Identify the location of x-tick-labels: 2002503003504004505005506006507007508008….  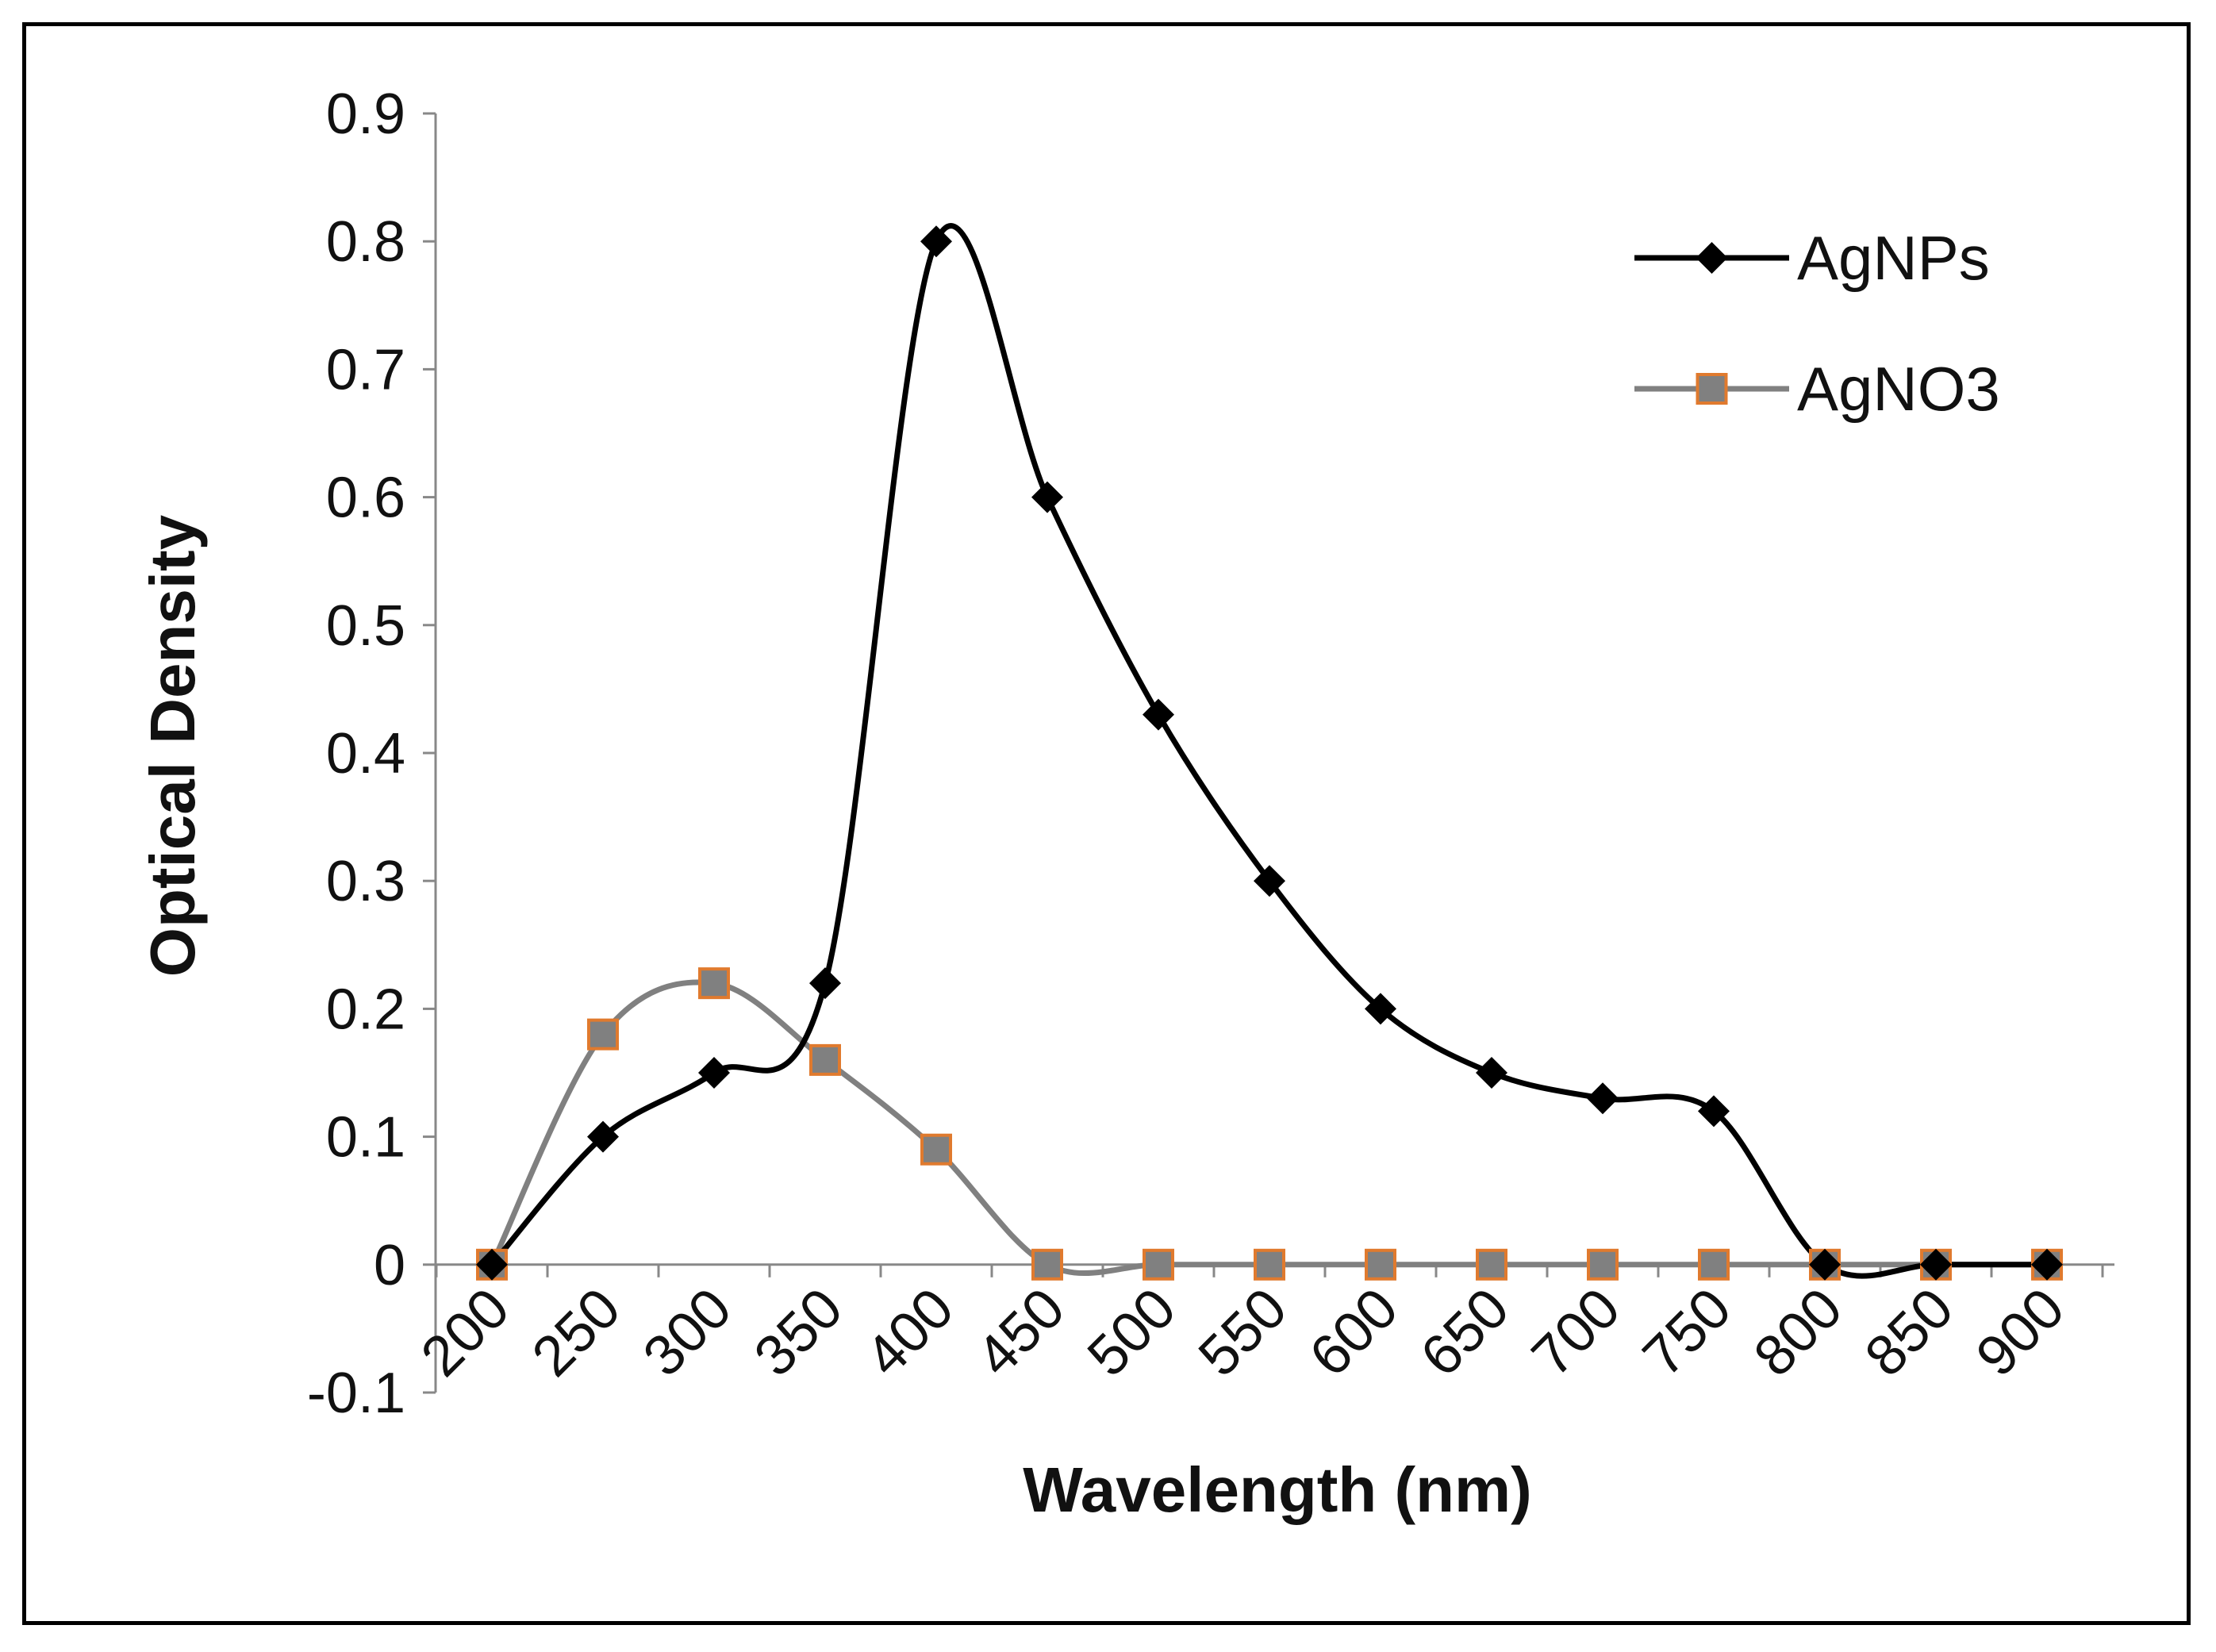
(1243, 1333).